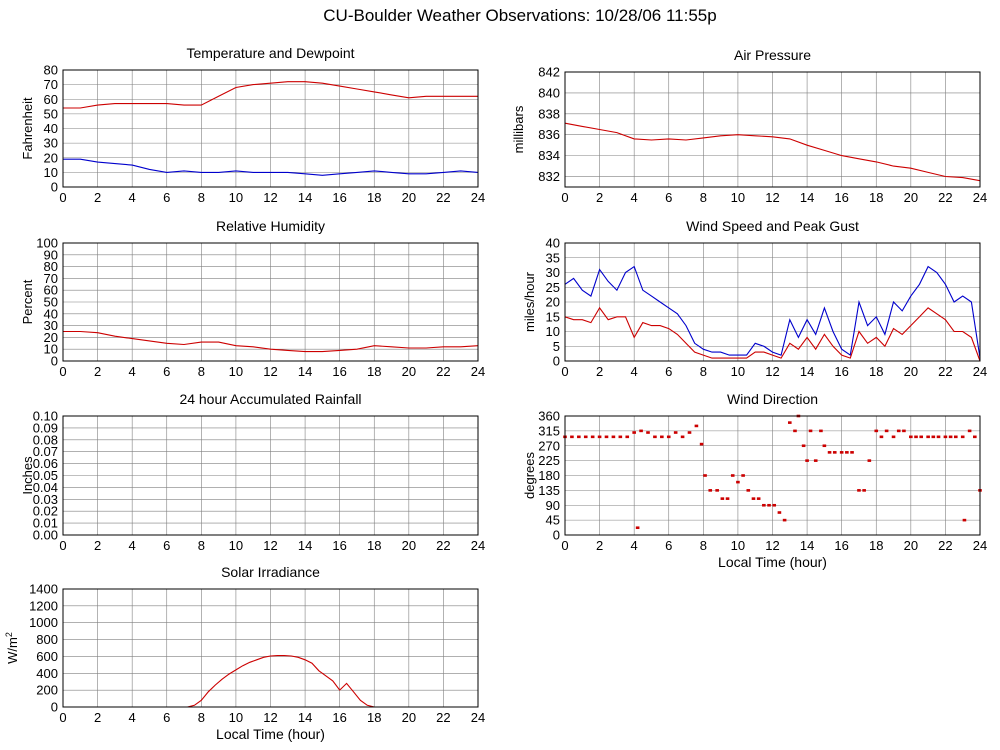 This screenshot has width=1000, height=750. What do you see at coordinates (47, 673) in the screenshot?
I see `y-tick-label: 400` at bounding box center [47, 673].